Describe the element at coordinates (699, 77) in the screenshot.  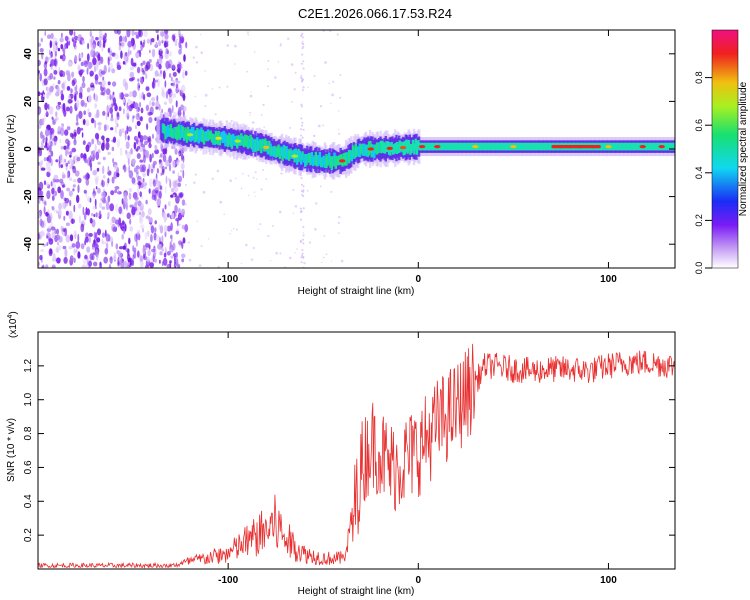
I see `colorbar-tick-label: 0.8` at that location.